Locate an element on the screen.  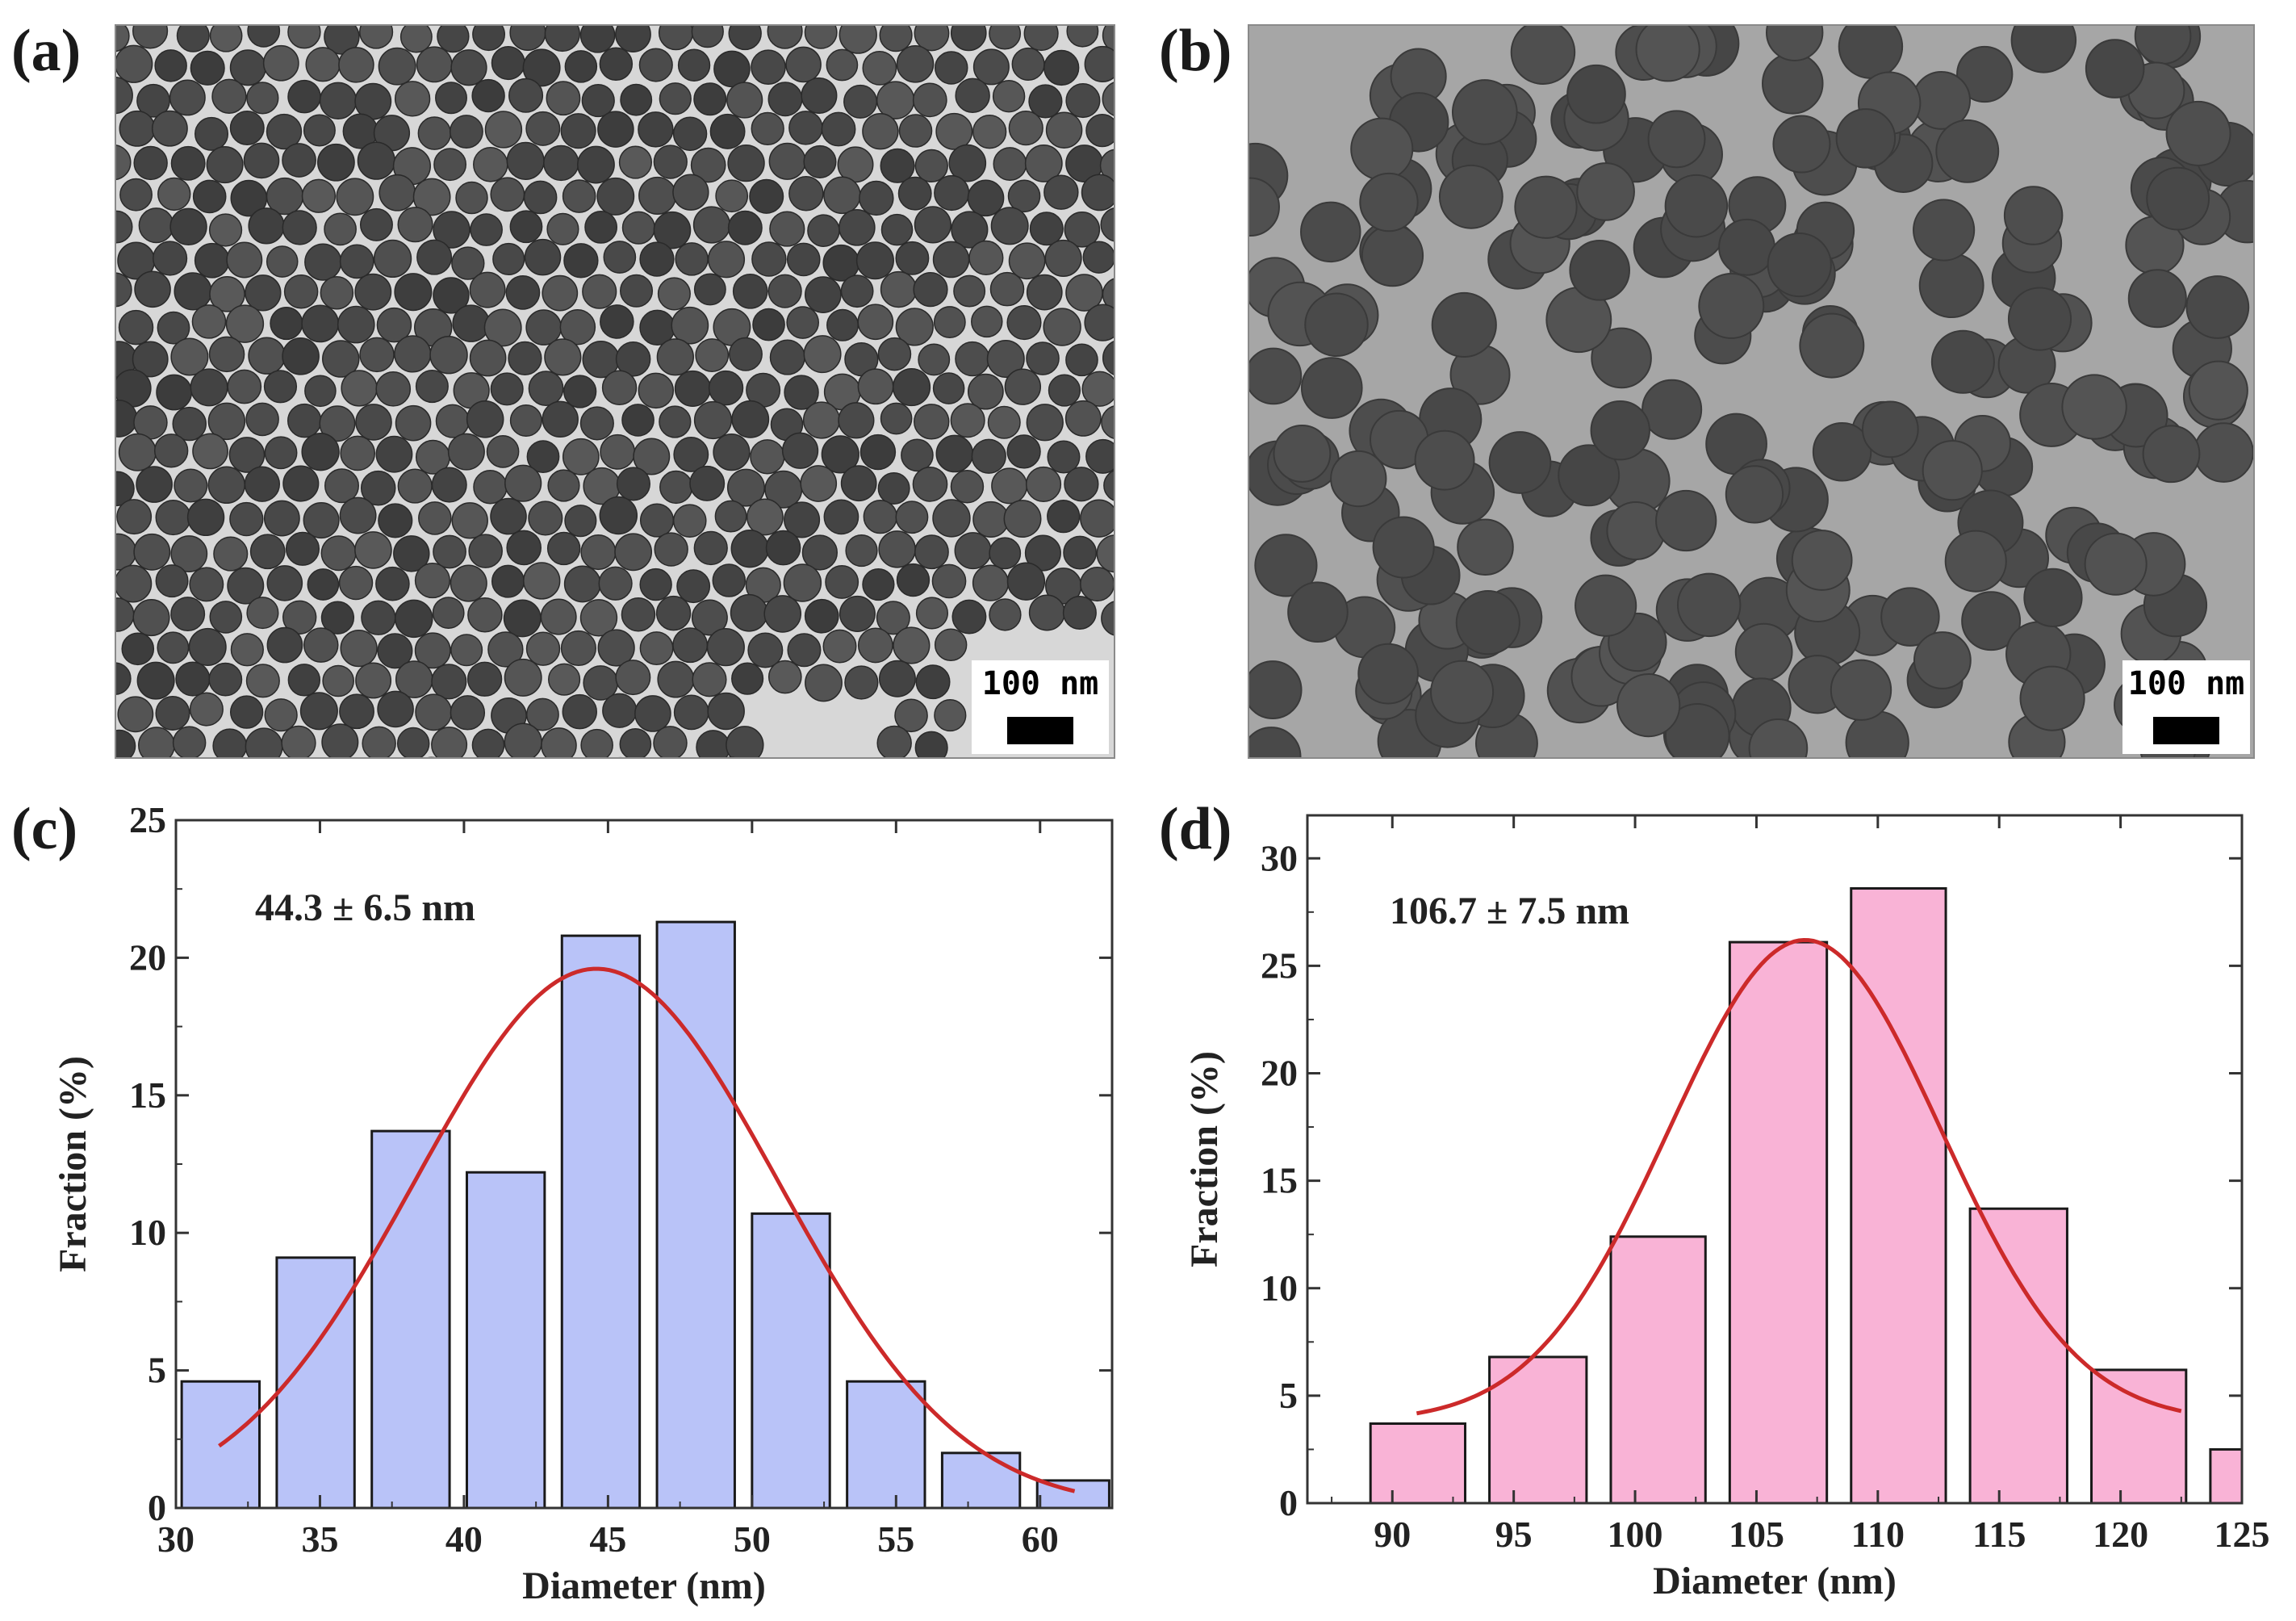
panel-label-c: (c) is located at coordinates (44, 829).